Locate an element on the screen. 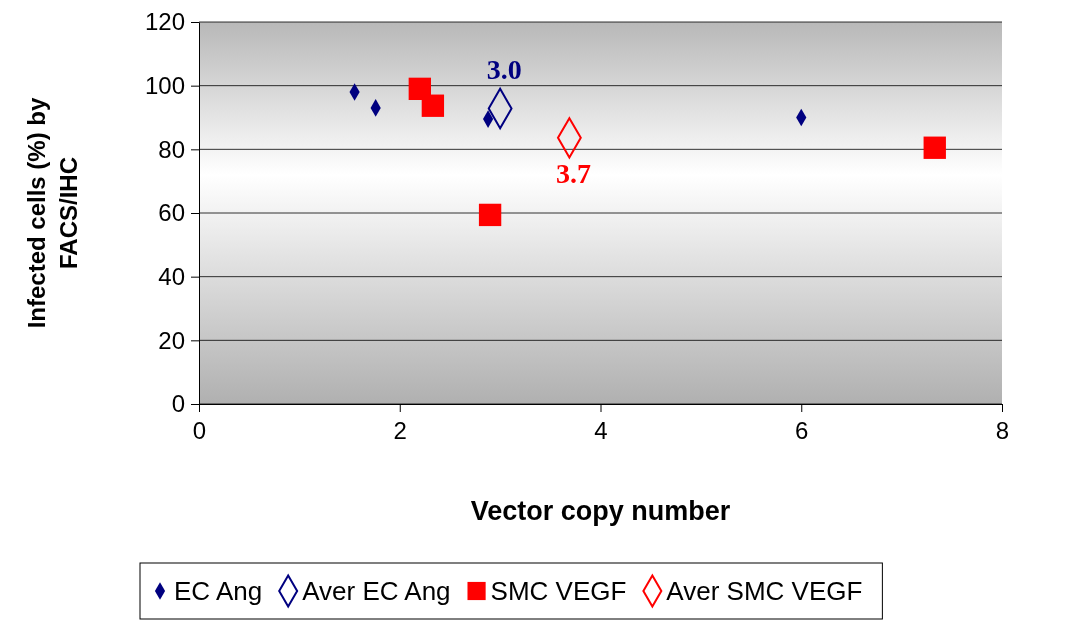 This screenshot has width=1090, height=620. legend-label: Aver SMC VEGF is located at coordinates (764, 591).